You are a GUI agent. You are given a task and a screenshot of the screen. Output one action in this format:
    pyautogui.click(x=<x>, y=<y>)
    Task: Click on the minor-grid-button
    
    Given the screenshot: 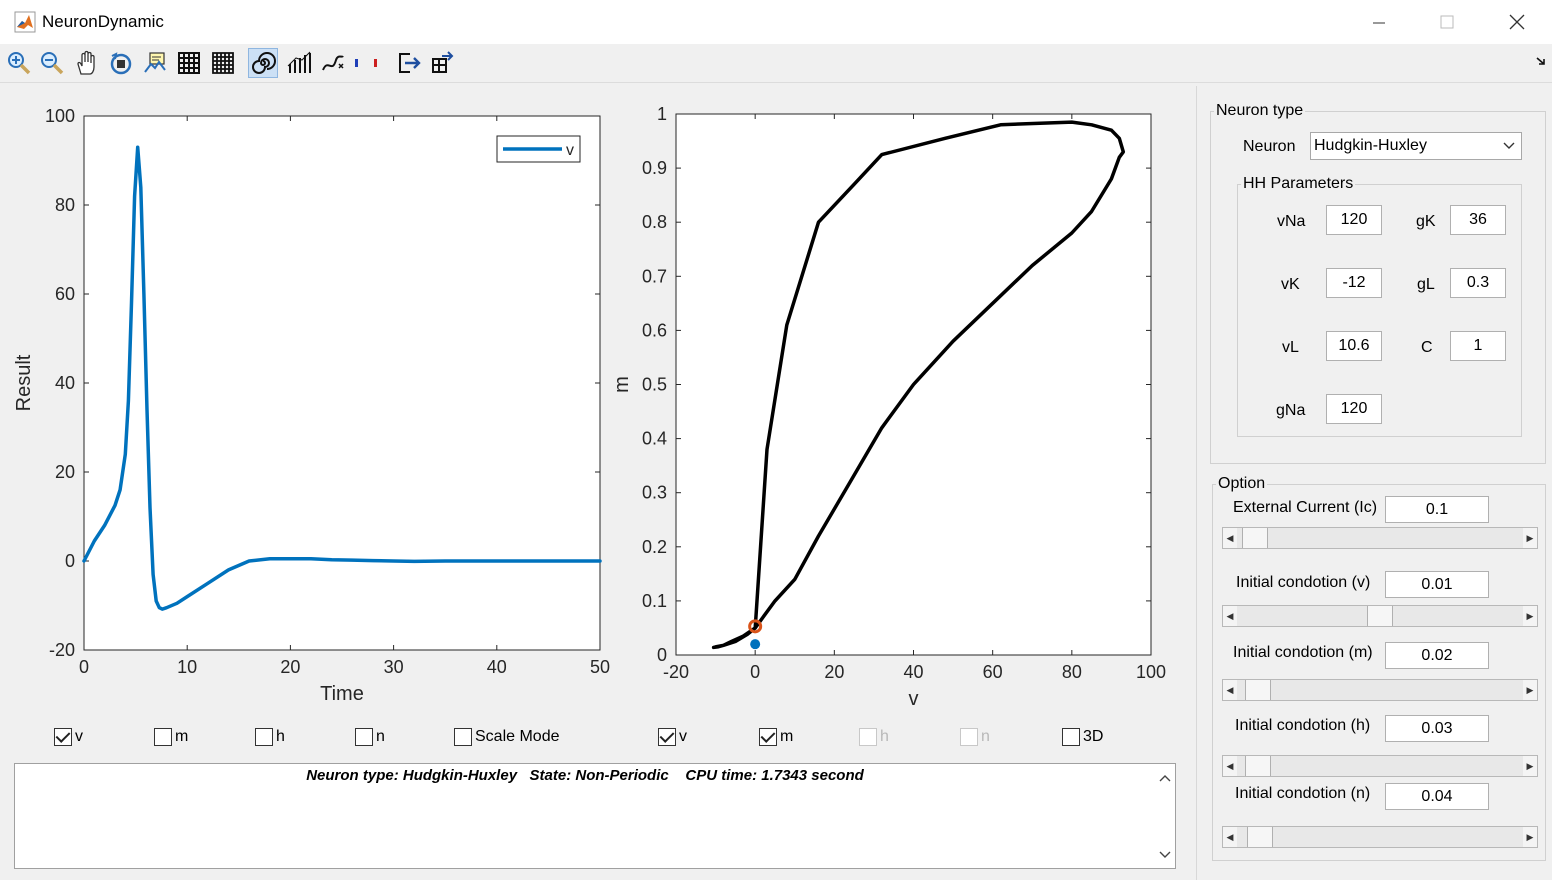 What is the action you would take?
    pyautogui.click(x=223, y=63)
    